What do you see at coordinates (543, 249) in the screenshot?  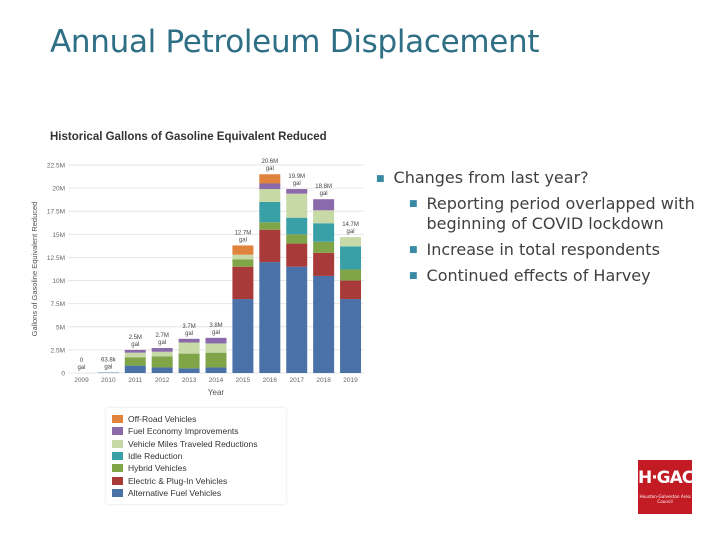 I see `sub-bullet-text: Increase in total respondents` at bounding box center [543, 249].